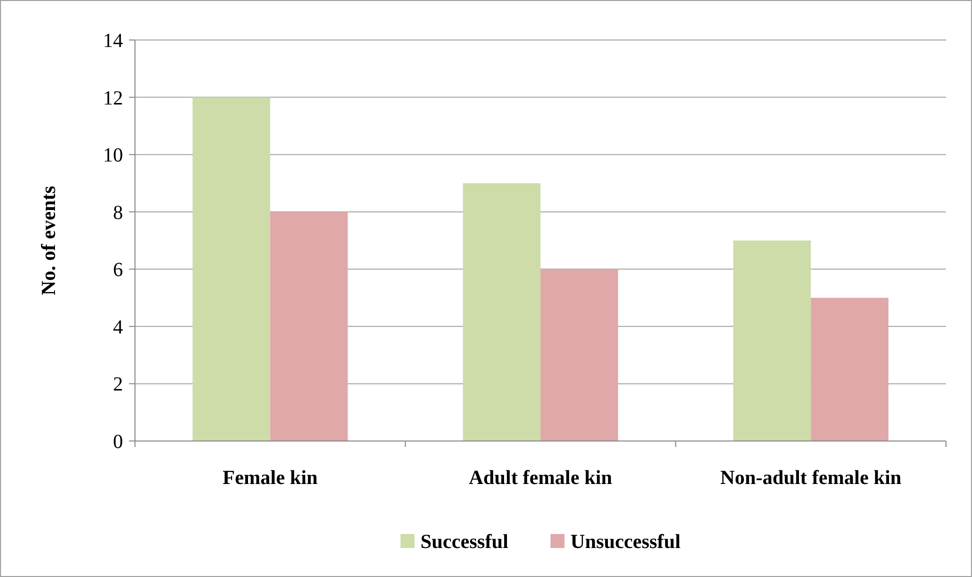 Image resolution: width=972 pixels, height=577 pixels. Describe the element at coordinates (118, 385) in the screenshot. I see `y-tick-label: 2` at that location.